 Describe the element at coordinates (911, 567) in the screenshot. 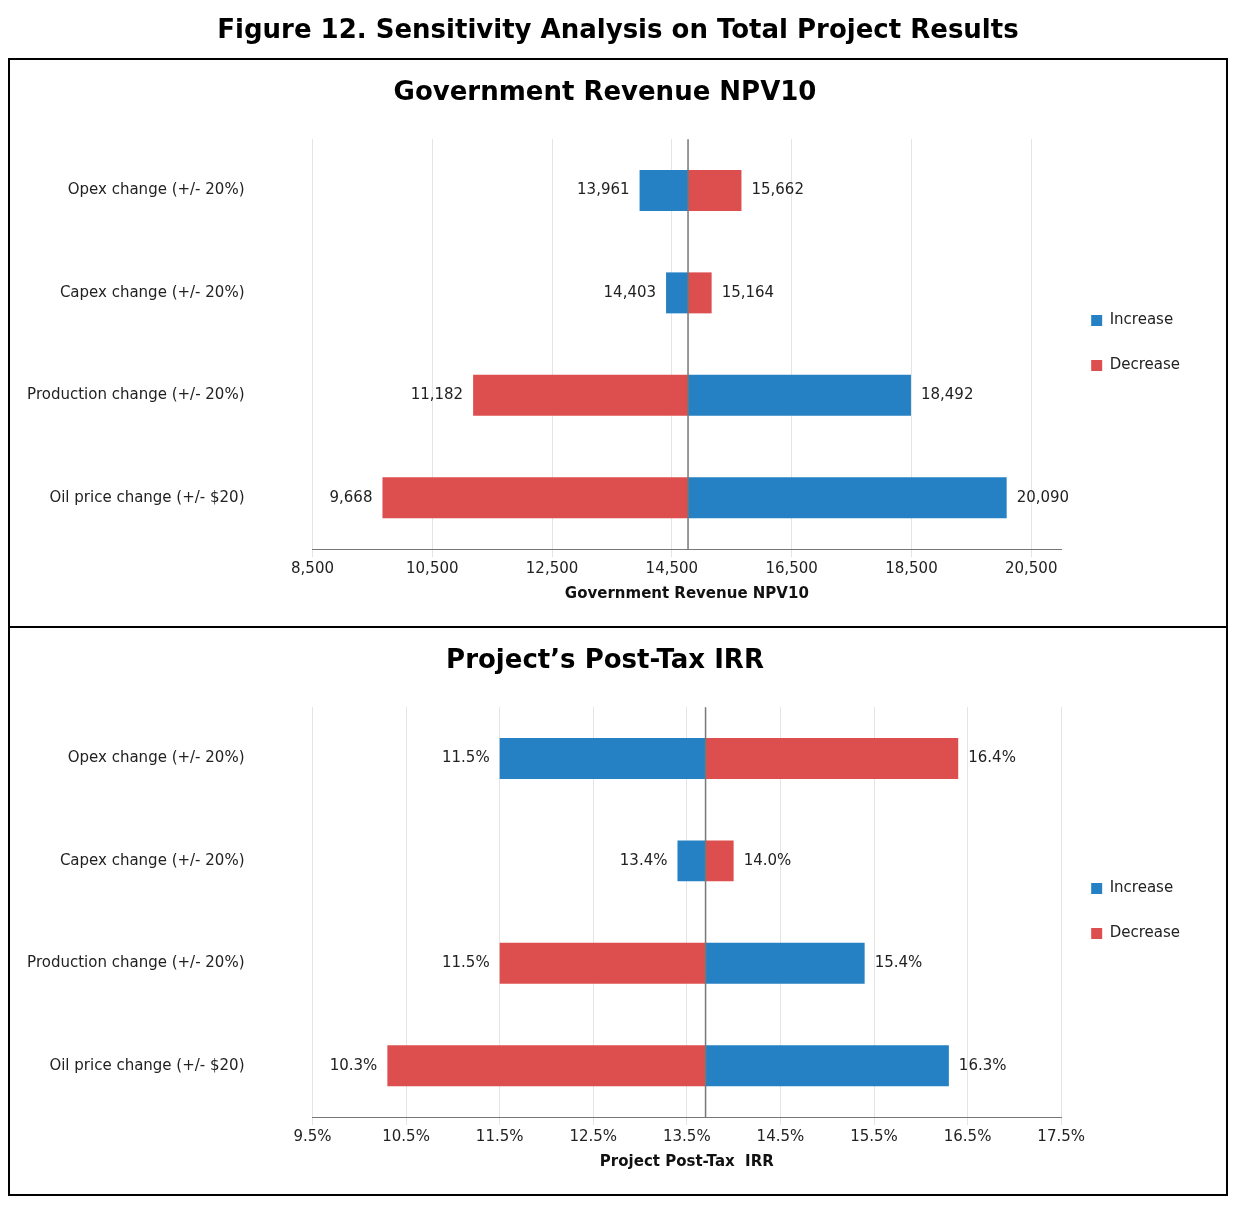

I see `x-tick-label: 18,500` at that location.